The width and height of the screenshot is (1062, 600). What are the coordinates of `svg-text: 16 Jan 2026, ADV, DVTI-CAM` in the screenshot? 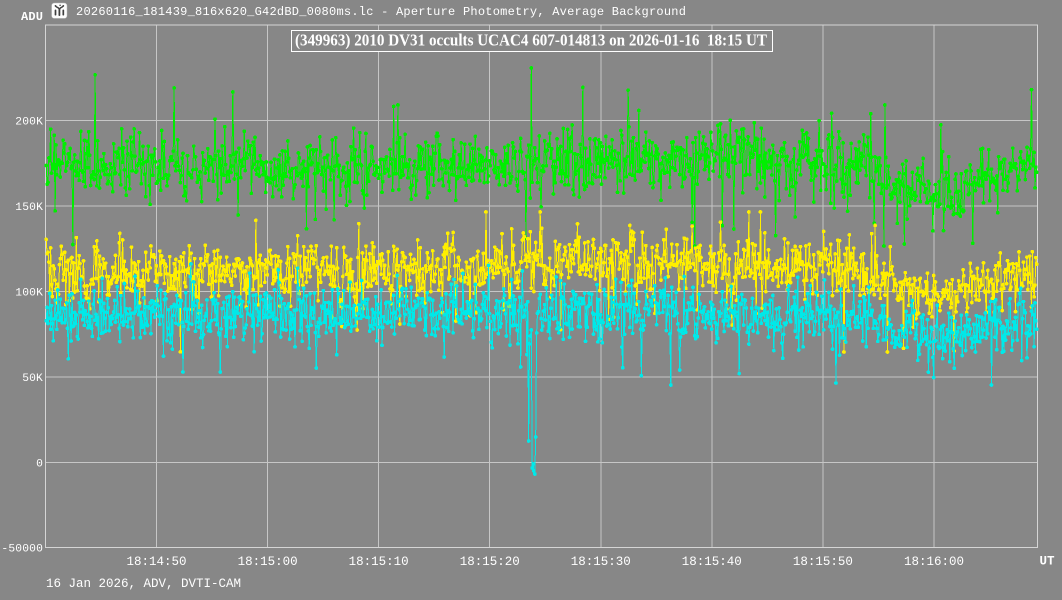 It's located at (143, 584).